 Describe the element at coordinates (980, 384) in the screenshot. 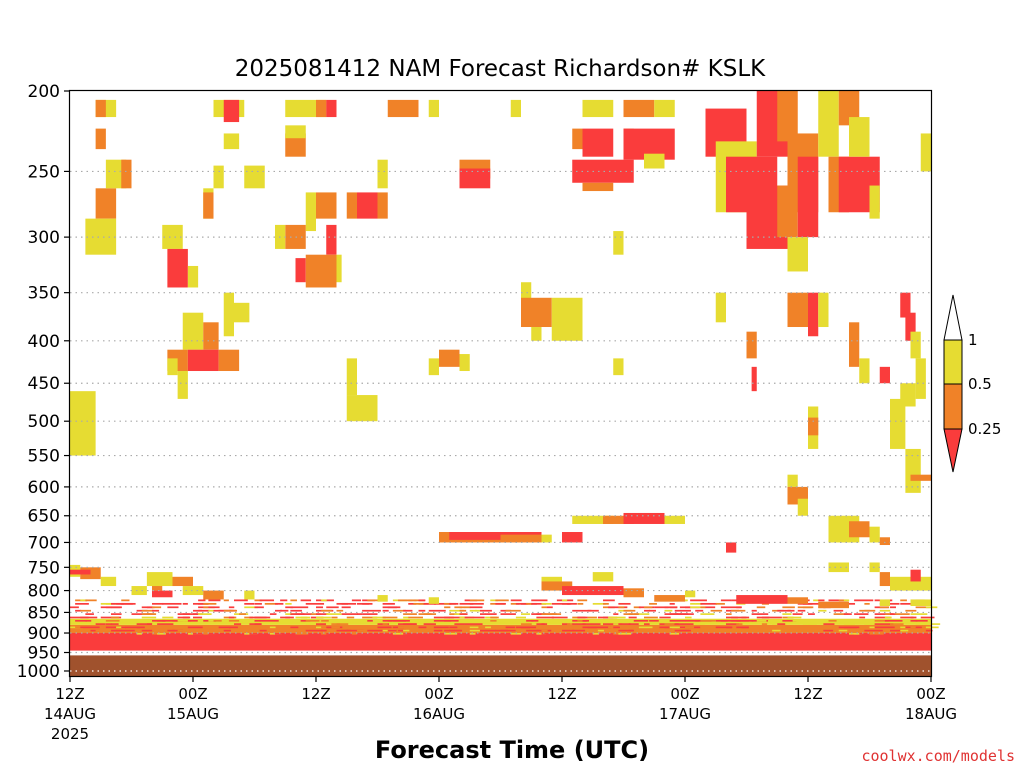

I see `colorbar-label-0.5: 0.5` at that location.